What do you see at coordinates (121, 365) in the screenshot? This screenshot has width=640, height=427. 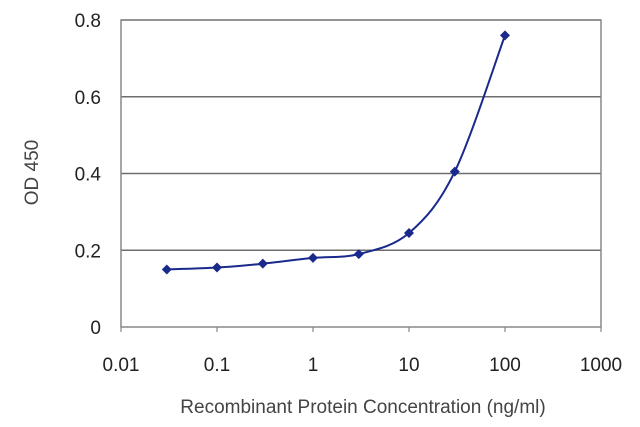 I see `x-tick-label: 0.01` at bounding box center [121, 365].